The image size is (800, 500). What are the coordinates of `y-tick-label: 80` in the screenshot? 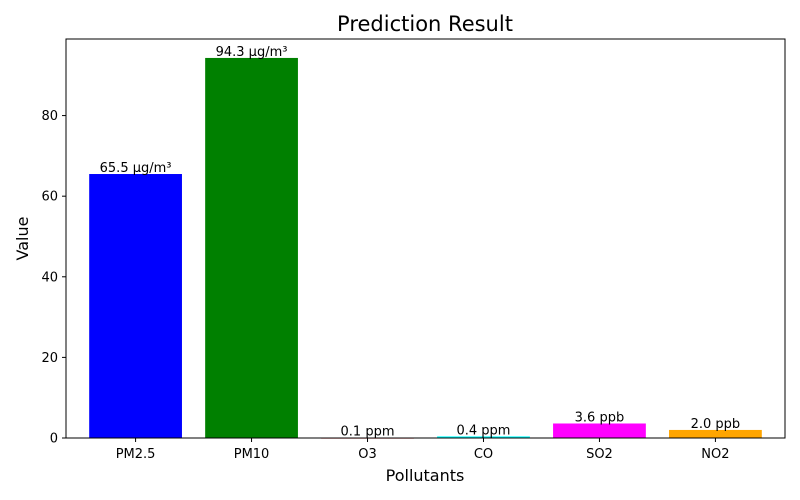 It's located at (49, 116).